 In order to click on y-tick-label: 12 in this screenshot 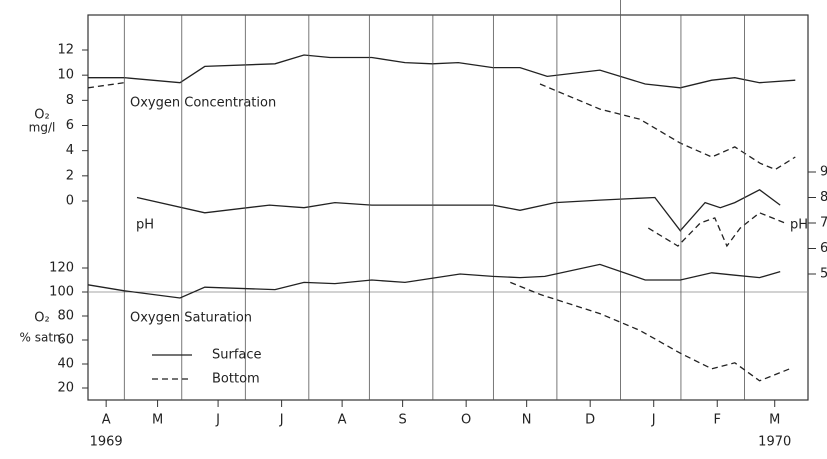, I will do `click(65, 50)`.